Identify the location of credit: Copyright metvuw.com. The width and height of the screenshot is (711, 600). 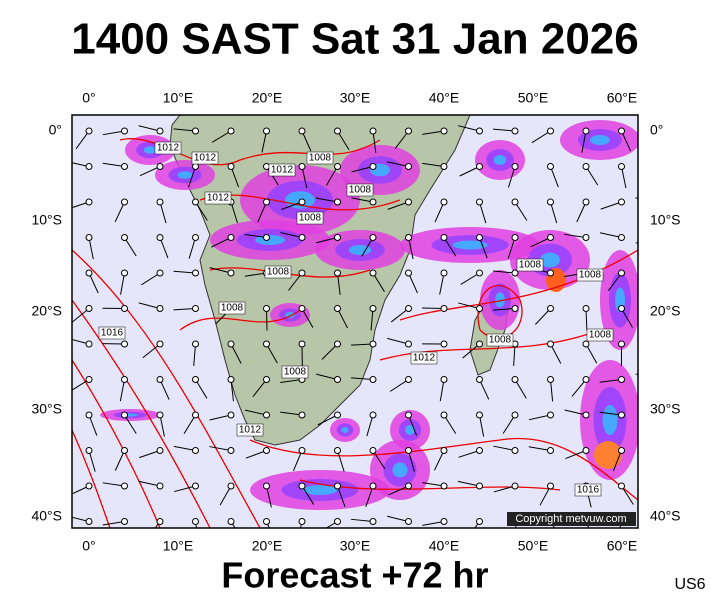
(570, 519).